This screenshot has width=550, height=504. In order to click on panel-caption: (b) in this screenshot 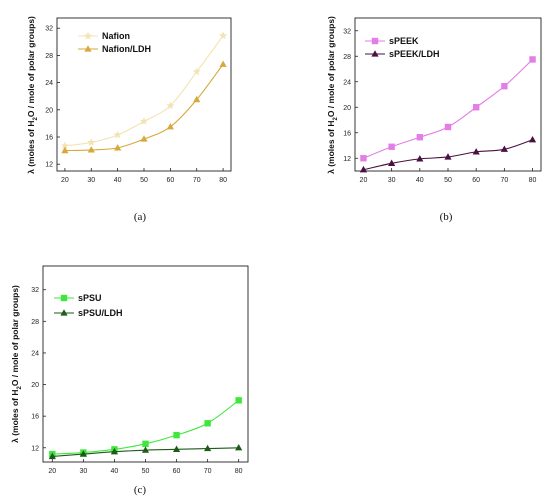, I will do `click(446, 217)`.